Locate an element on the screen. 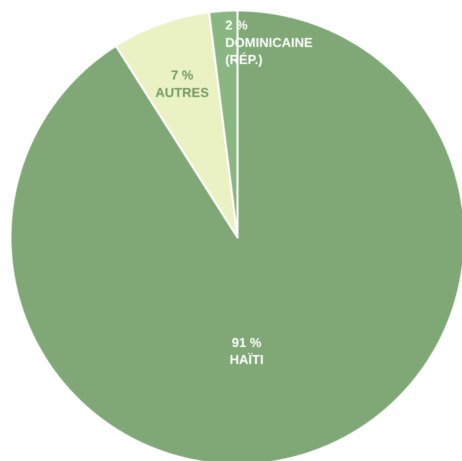 This screenshot has width=462, height=461. slice-label: HAÏTI is located at coordinates (247, 360).